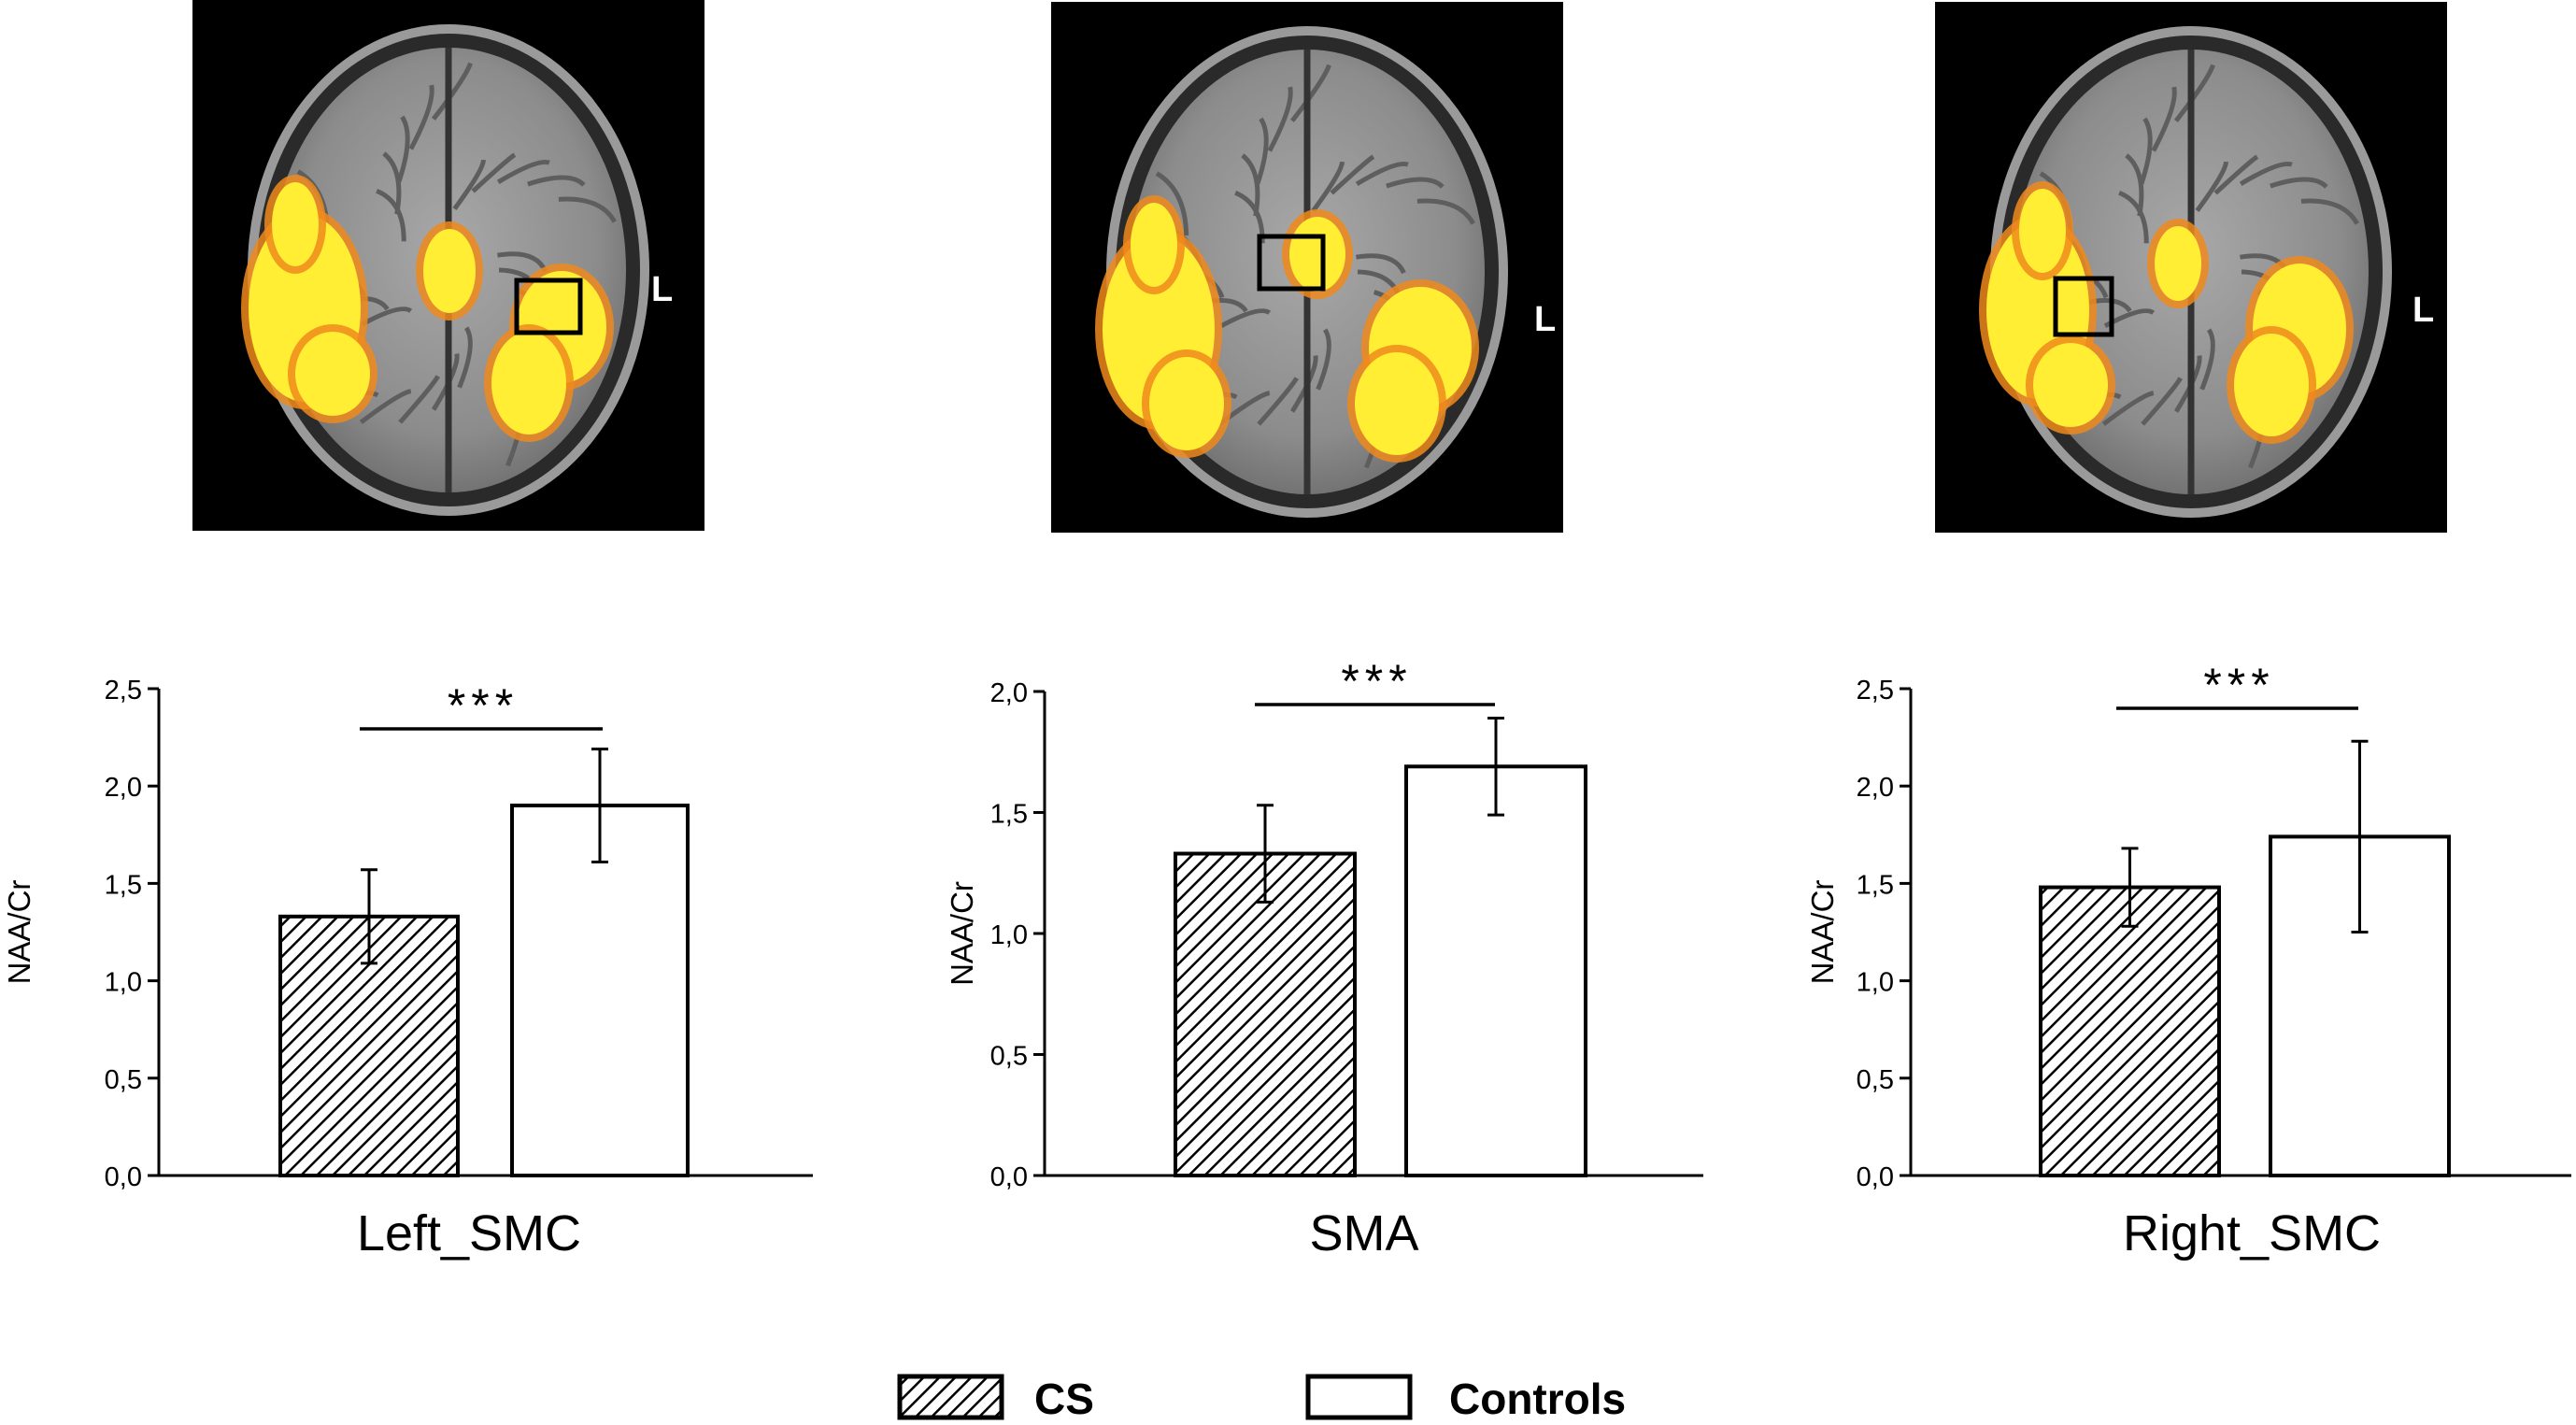 Image resolution: width=2576 pixels, height=1425 pixels. Describe the element at coordinates (1537, 1399) in the screenshot. I see `legend-label-controls: Controls` at that location.